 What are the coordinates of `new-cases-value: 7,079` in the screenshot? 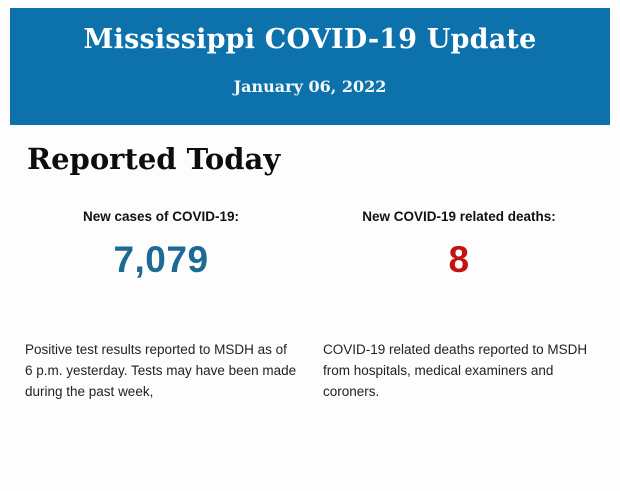 It's located at (161, 259).